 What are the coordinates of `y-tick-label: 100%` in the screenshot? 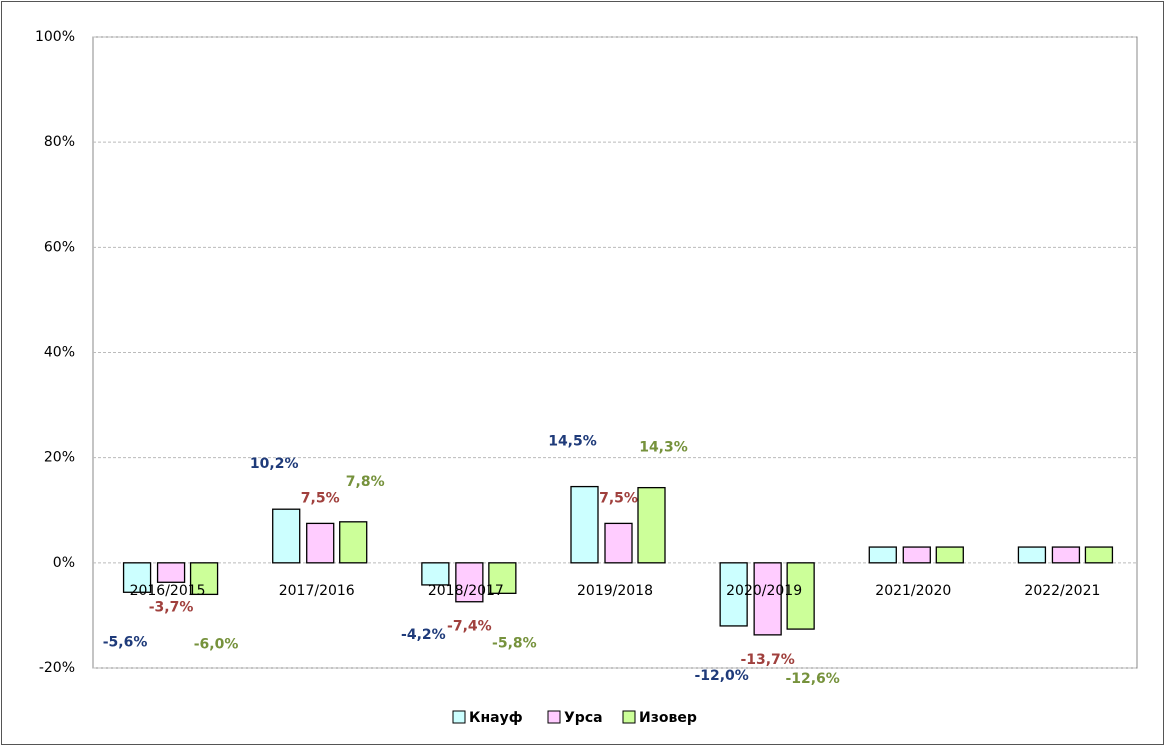 It's located at (55, 37).